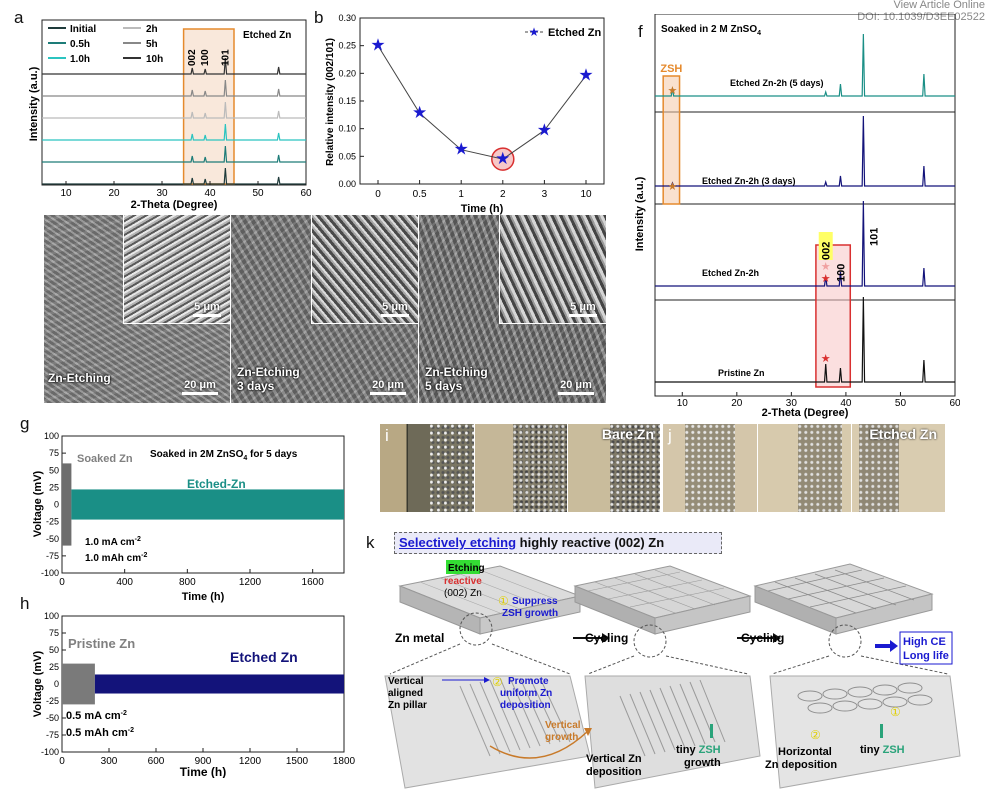 This screenshot has height=799, width=987. Describe the element at coordinates (83, 29) in the screenshot. I see `legend-initial: Initial` at that location.